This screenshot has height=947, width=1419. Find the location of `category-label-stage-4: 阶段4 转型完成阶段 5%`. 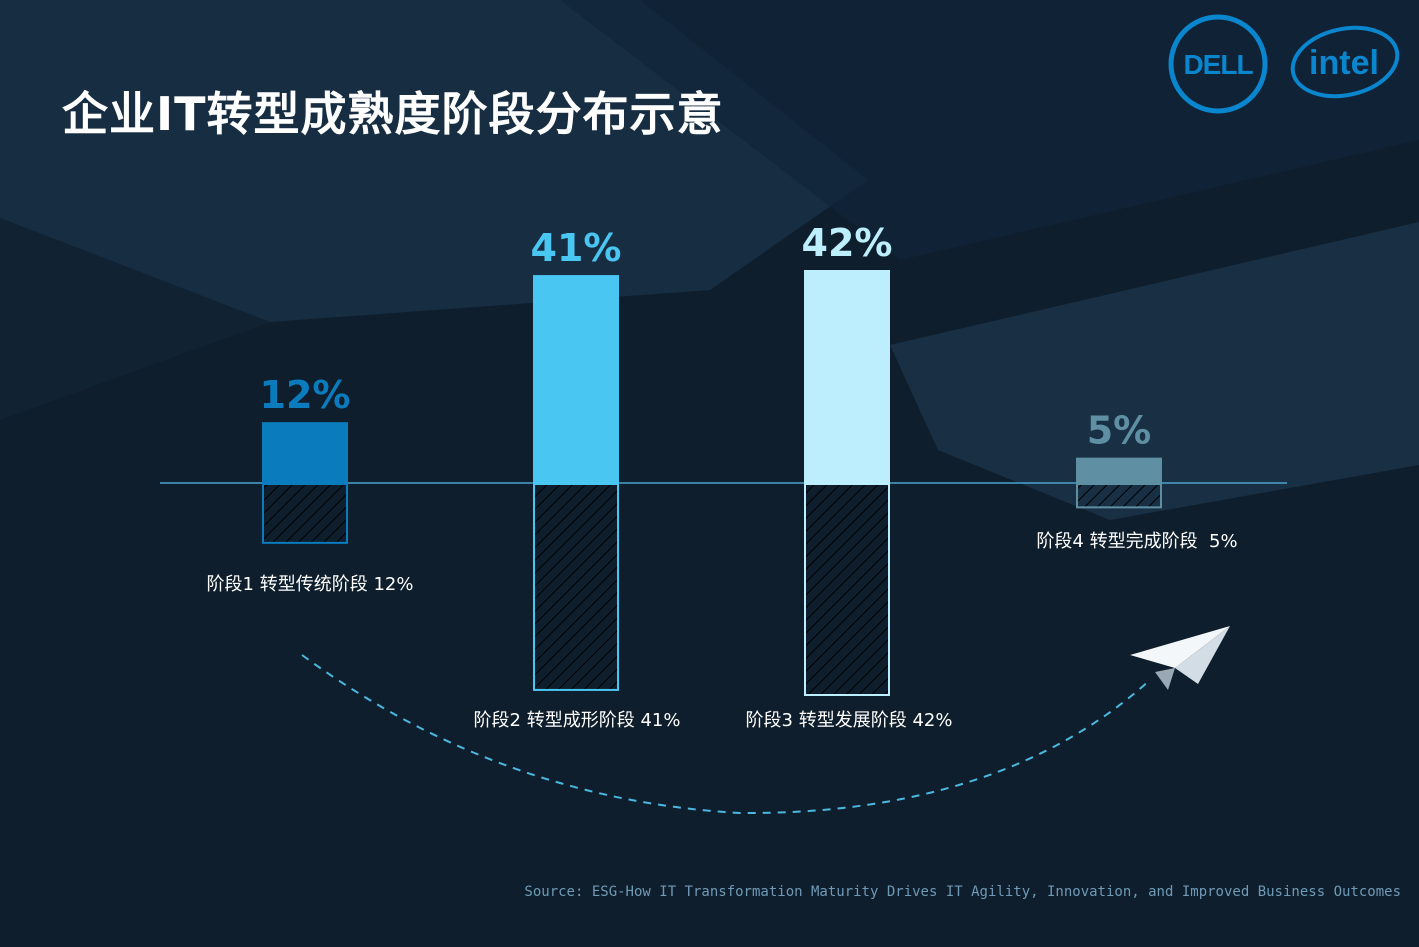

category-label-stage-4: 阶段4 转型完成阶段 5% is located at coordinates (1136, 541).